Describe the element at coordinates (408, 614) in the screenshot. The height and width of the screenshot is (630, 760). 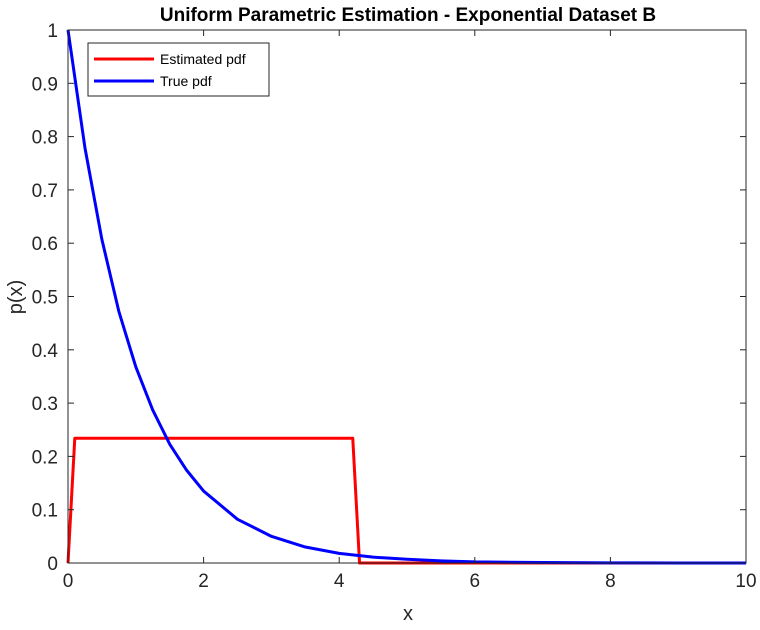
I see `x-axis-label: x` at that location.